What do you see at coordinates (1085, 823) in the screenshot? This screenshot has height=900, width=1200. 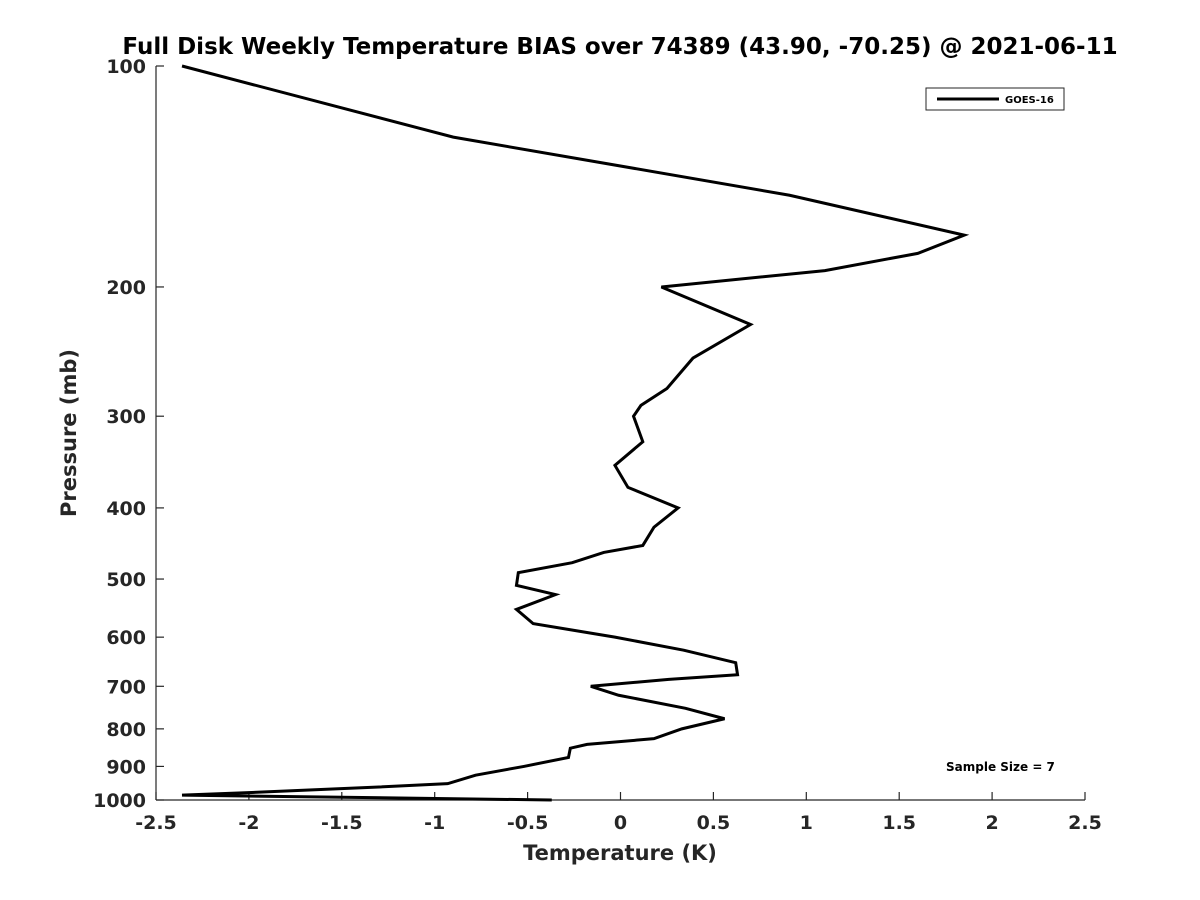 I see `x-tick-label: 2.5` at bounding box center [1085, 823].